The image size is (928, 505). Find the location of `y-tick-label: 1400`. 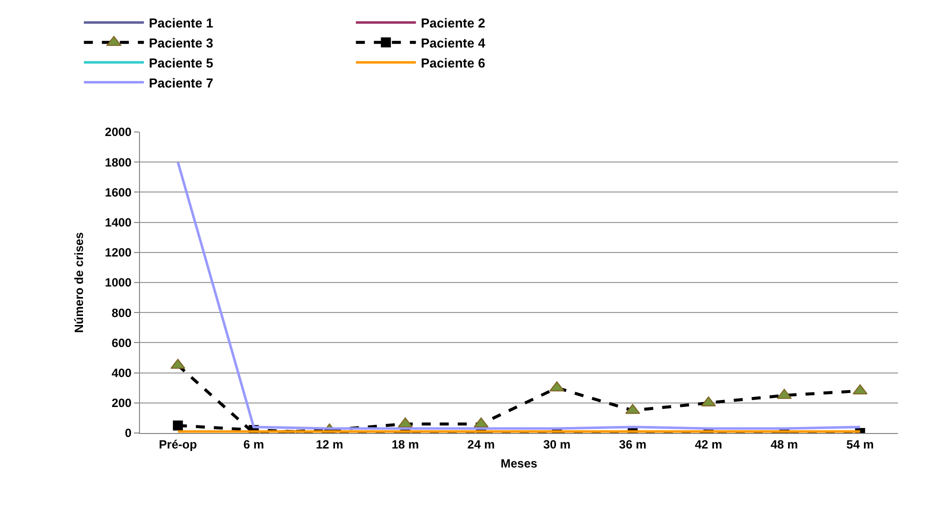

y-tick-label: 1400 is located at coordinates (118, 223).